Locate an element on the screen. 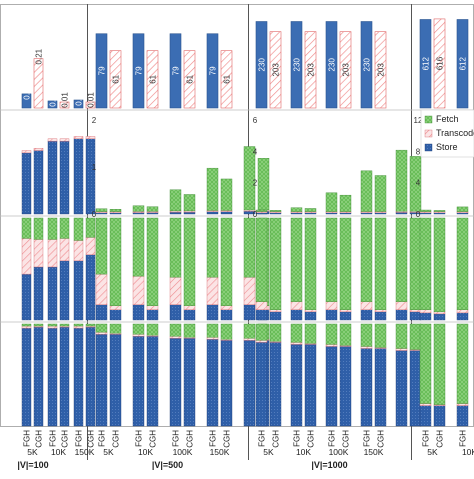  row2-y-tick-label: 4 is located at coordinates (255, 151).